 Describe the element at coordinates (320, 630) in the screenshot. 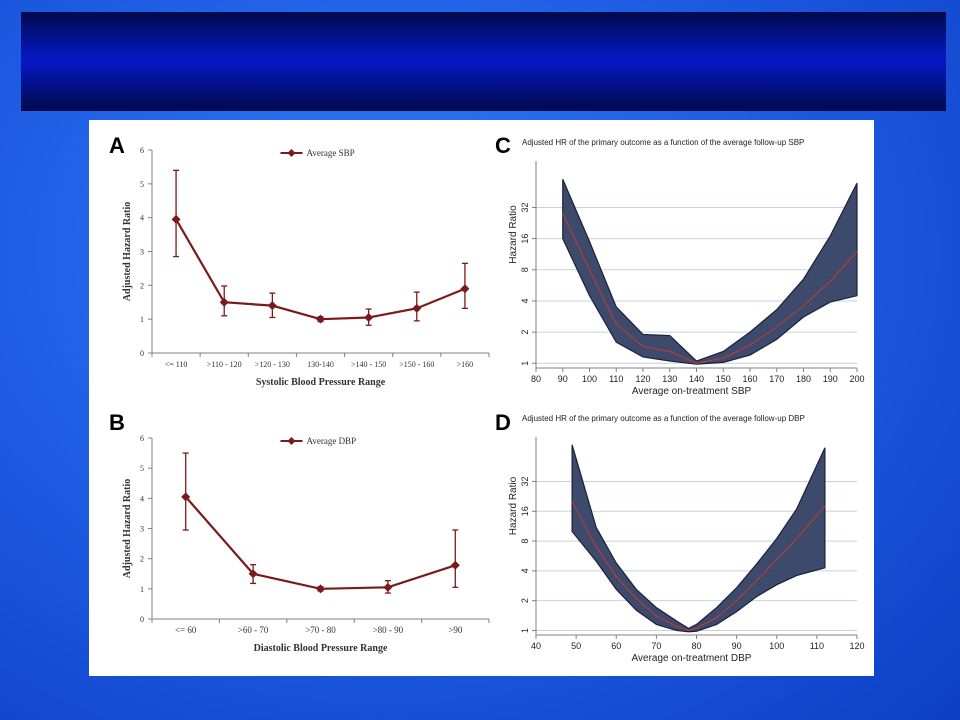

I see `chart-b-x-tick-label: >70 - 80` at that location.